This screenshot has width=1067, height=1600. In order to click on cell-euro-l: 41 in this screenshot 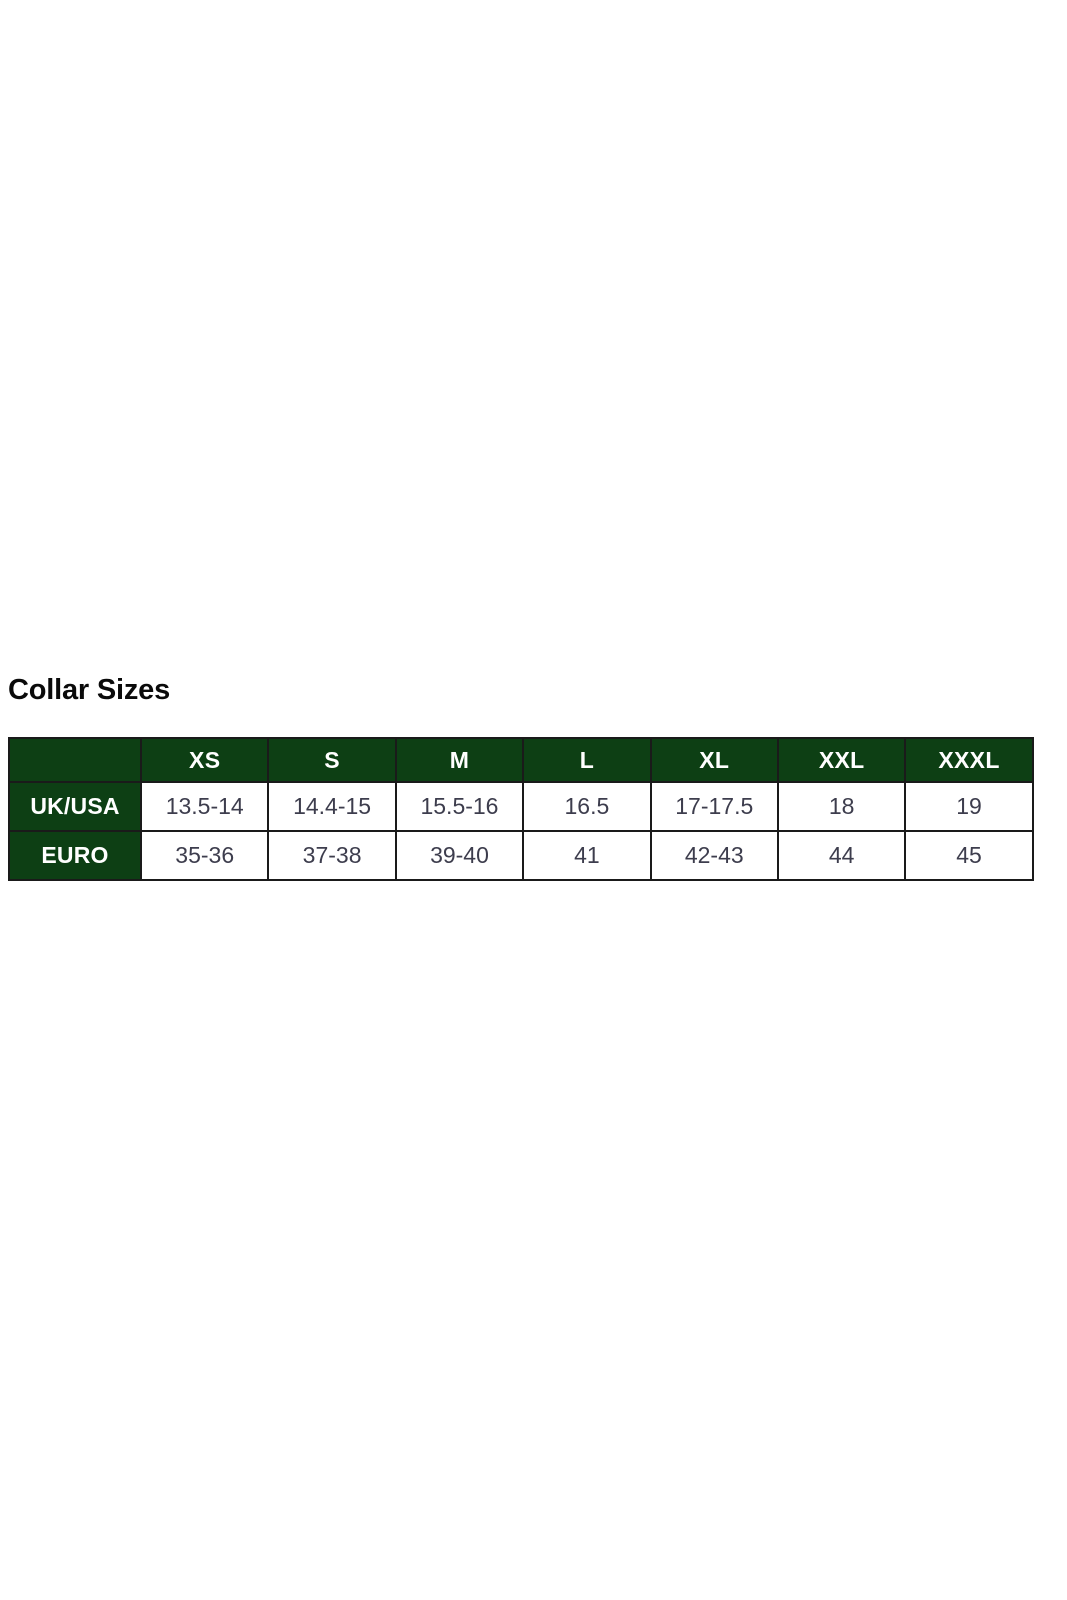, I will do `click(587, 855)`.